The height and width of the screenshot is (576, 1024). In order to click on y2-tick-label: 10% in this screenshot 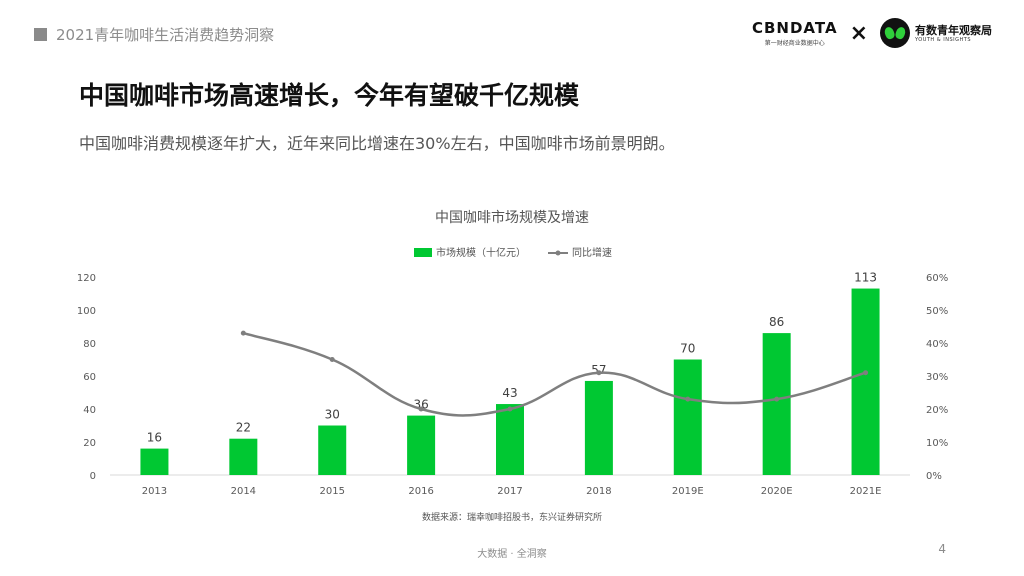, I will do `click(937, 443)`.